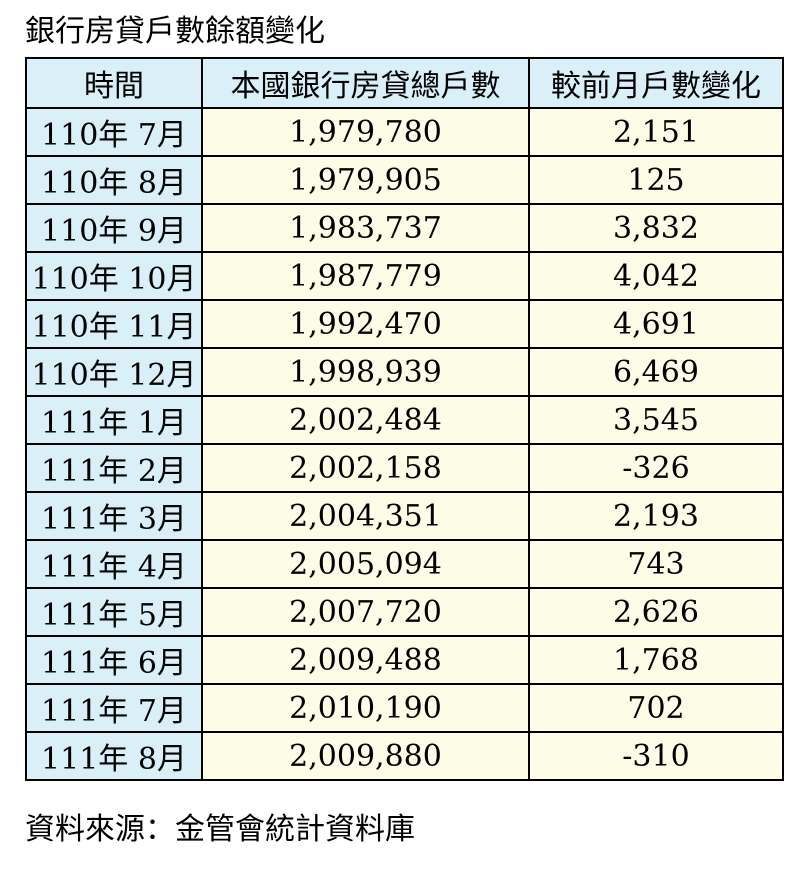 The width and height of the screenshot is (812, 890). I want to click on table-row: 110年 9月 1,983,737 3,832, so click(404, 228).